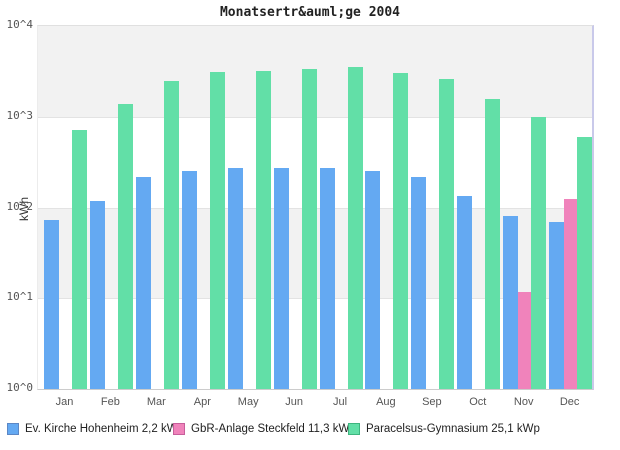 Image resolution: width=620 pixels, height=450 pixels. What do you see at coordinates (13, 429) in the screenshot?
I see `legend-swatch-blue-icon` at bounding box center [13, 429].